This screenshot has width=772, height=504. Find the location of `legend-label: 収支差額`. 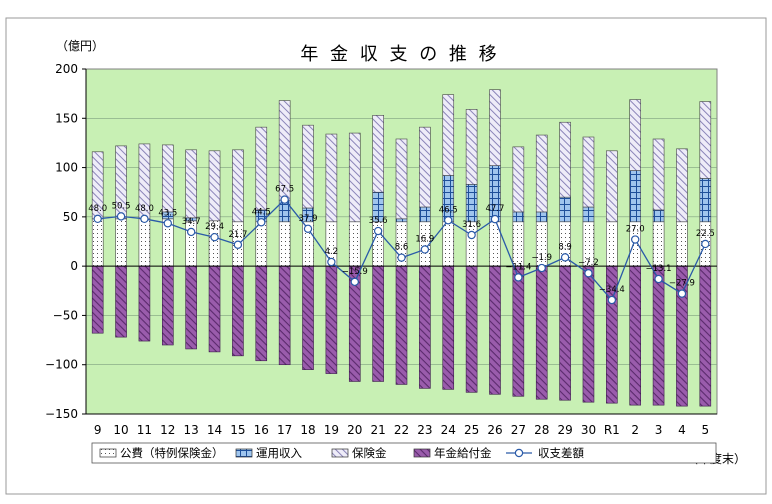

legend-label: 収支差額 is located at coordinates (561, 453).